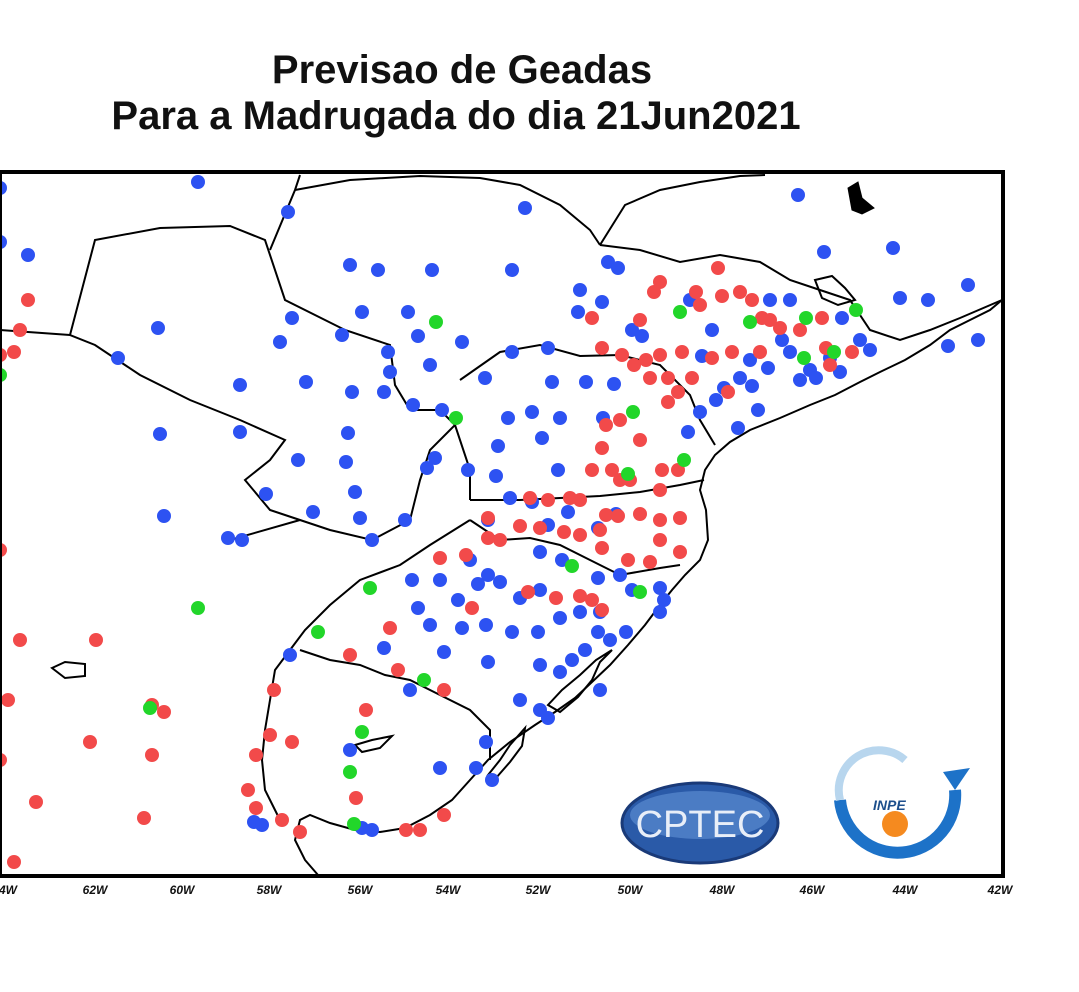 The width and height of the screenshot is (1079, 992). What do you see at coordinates (507, 890) in the screenshot?
I see `longitude-ticks: 4W 62W 60W 58W 56W 54W 52W 50W 48W 46W 44W 42W` at bounding box center [507, 890].